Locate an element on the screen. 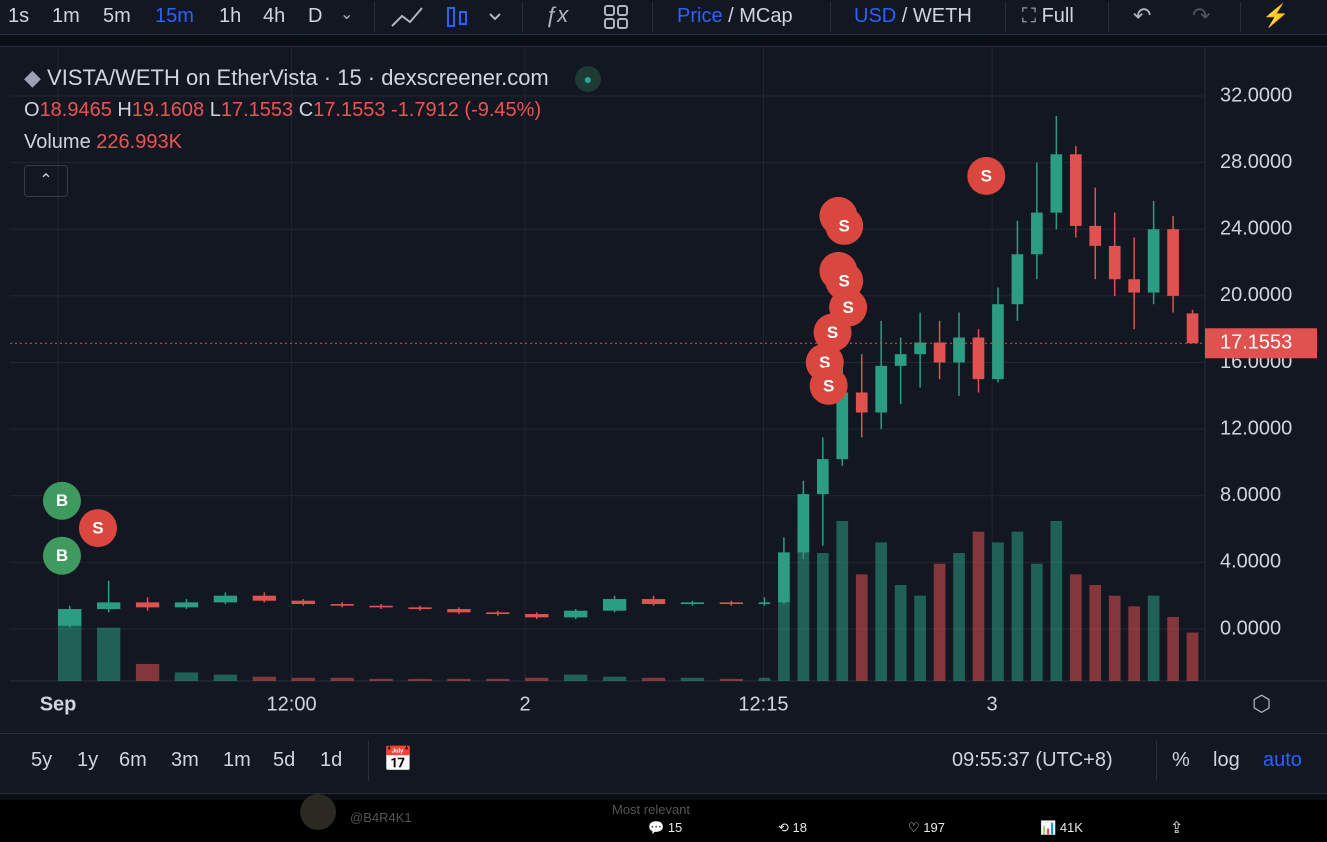 This screenshot has width=1327, height=842. interval-button: 5m is located at coordinates (117, 16).